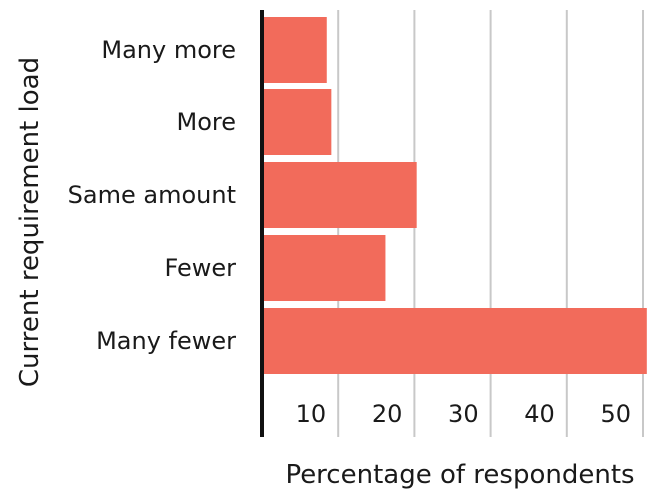  I want to click on x-tick-label-30: 30, so click(463, 414).